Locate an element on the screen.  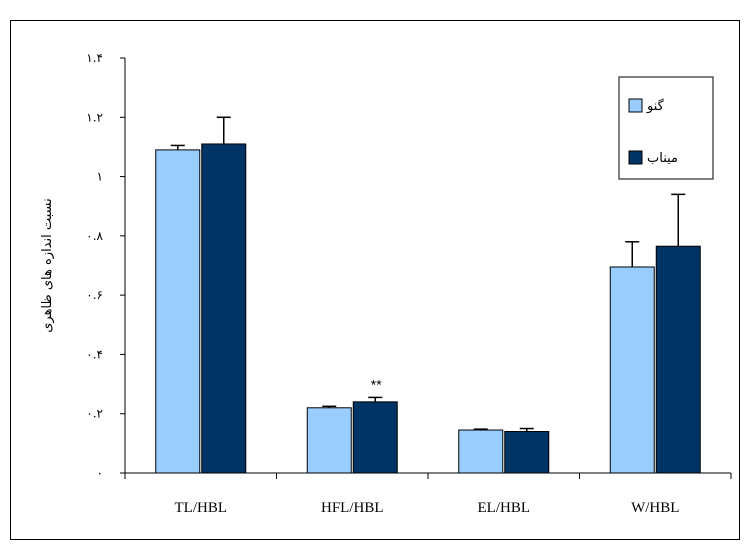
y-tick-label: ۰.۲ is located at coordinates (94, 414).